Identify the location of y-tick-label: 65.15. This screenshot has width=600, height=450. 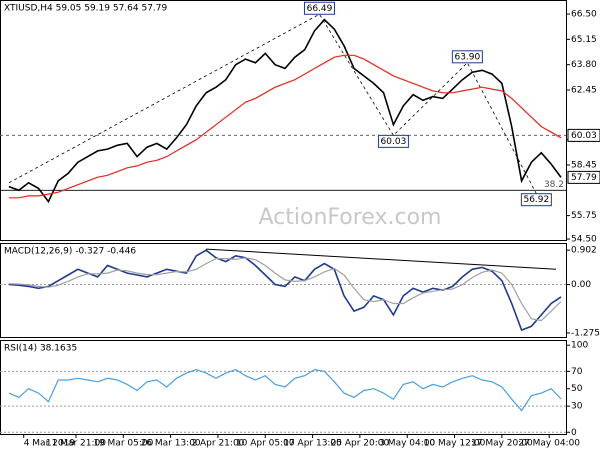
(584, 40).